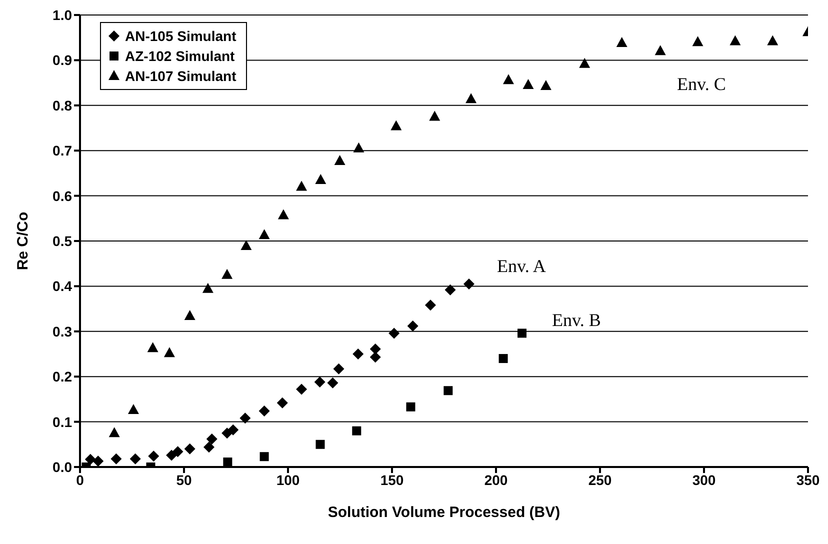 The height and width of the screenshot is (544, 828). I want to click on legend-label: AZ-102 Simulant, so click(180, 56).